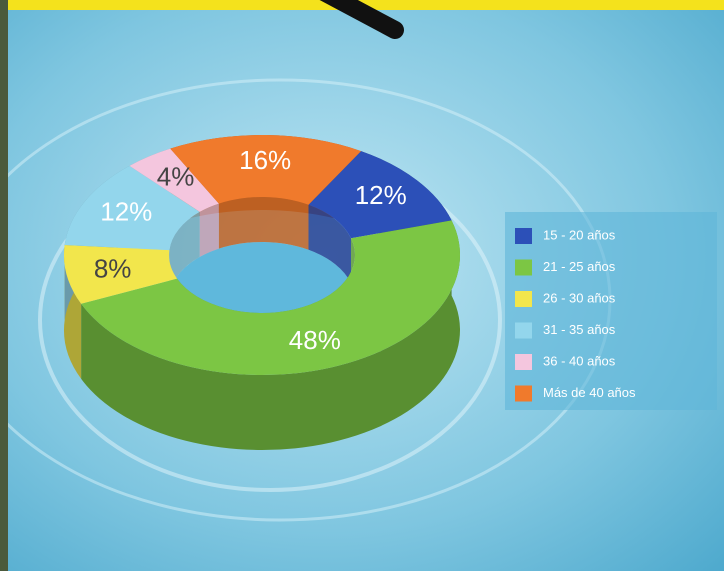  What do you see at coordinates (4, 285) in the screenshot?
I see `left-edge` at bounding box center [4, 285].